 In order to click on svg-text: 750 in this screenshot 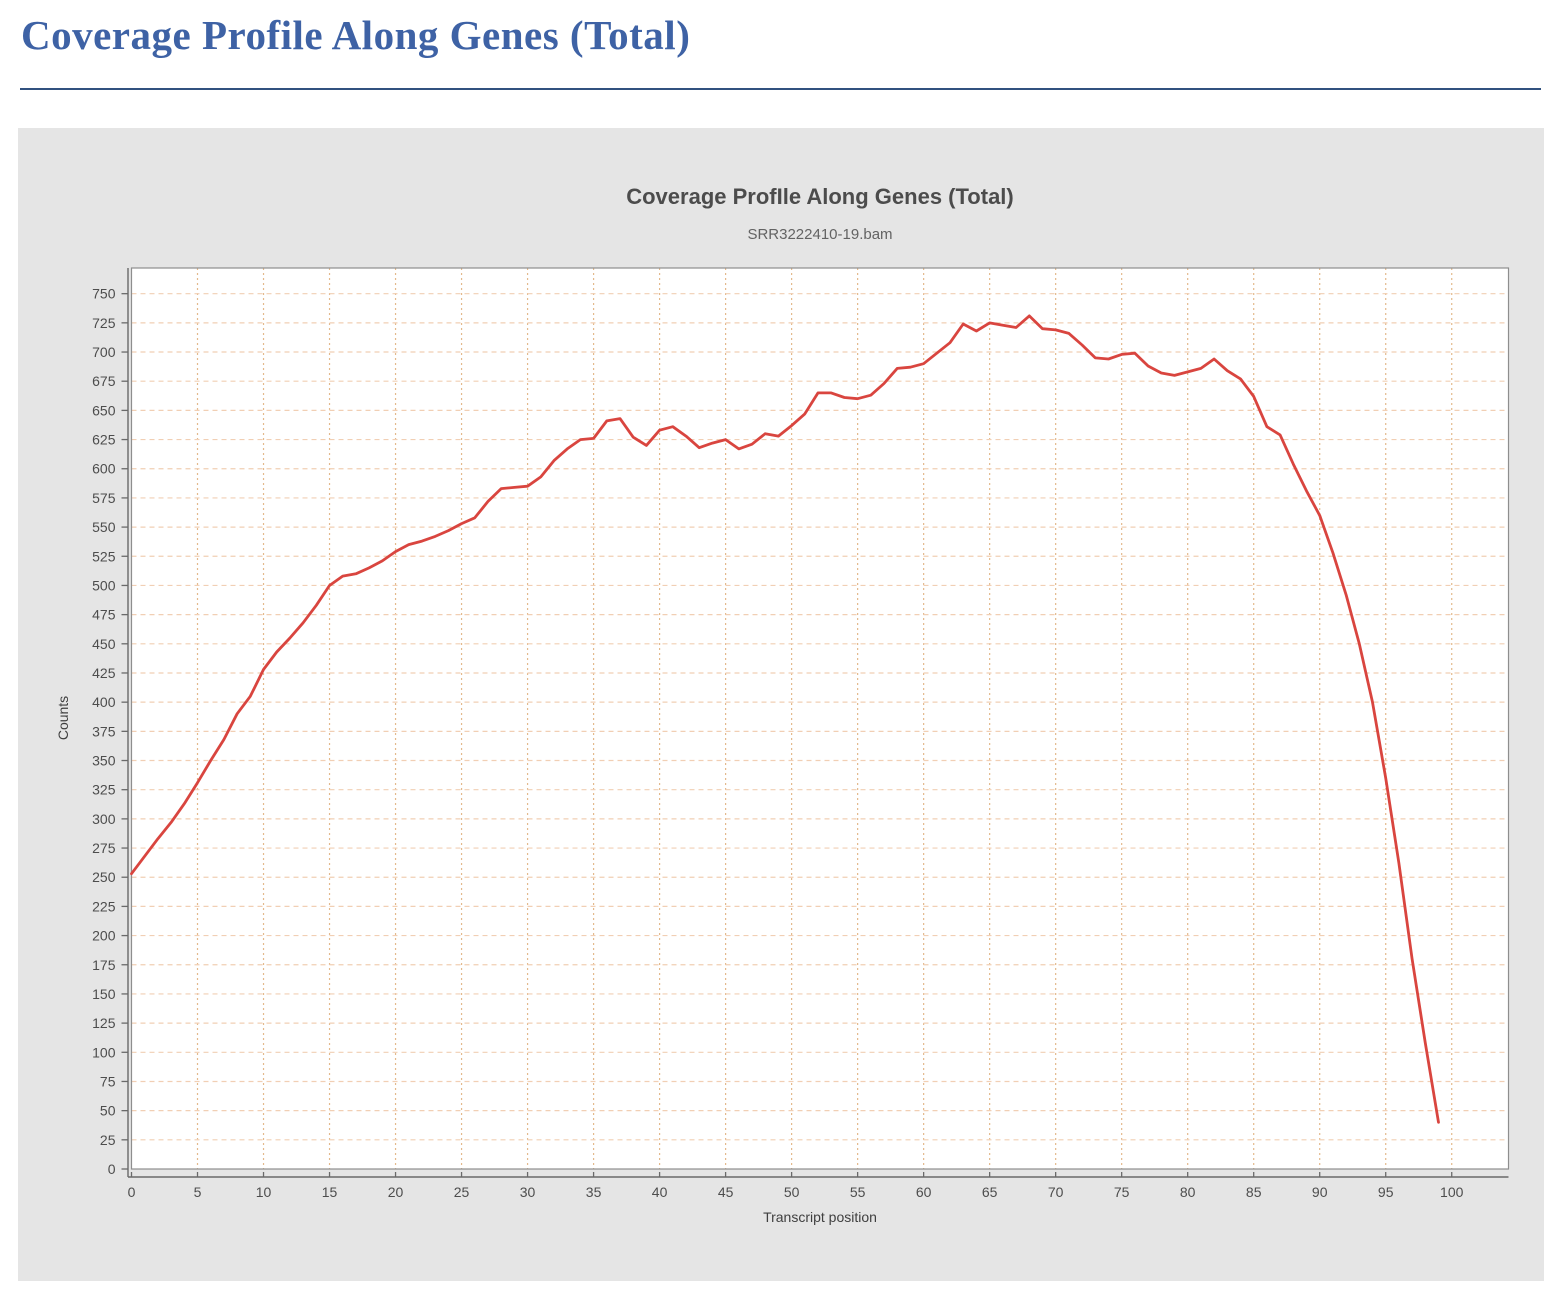, I will do `click(104, 294)`.